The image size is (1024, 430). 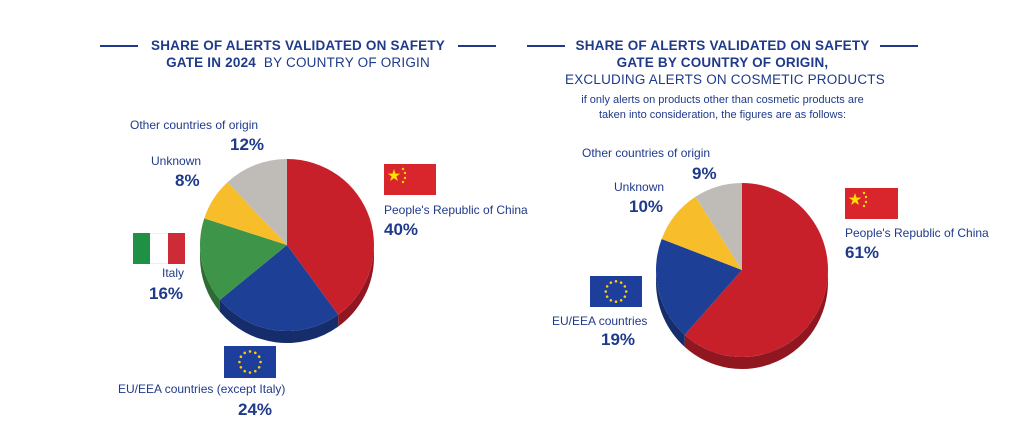 I want to click on right-label-china: People's Republic of China, so click(x=917, y=233).